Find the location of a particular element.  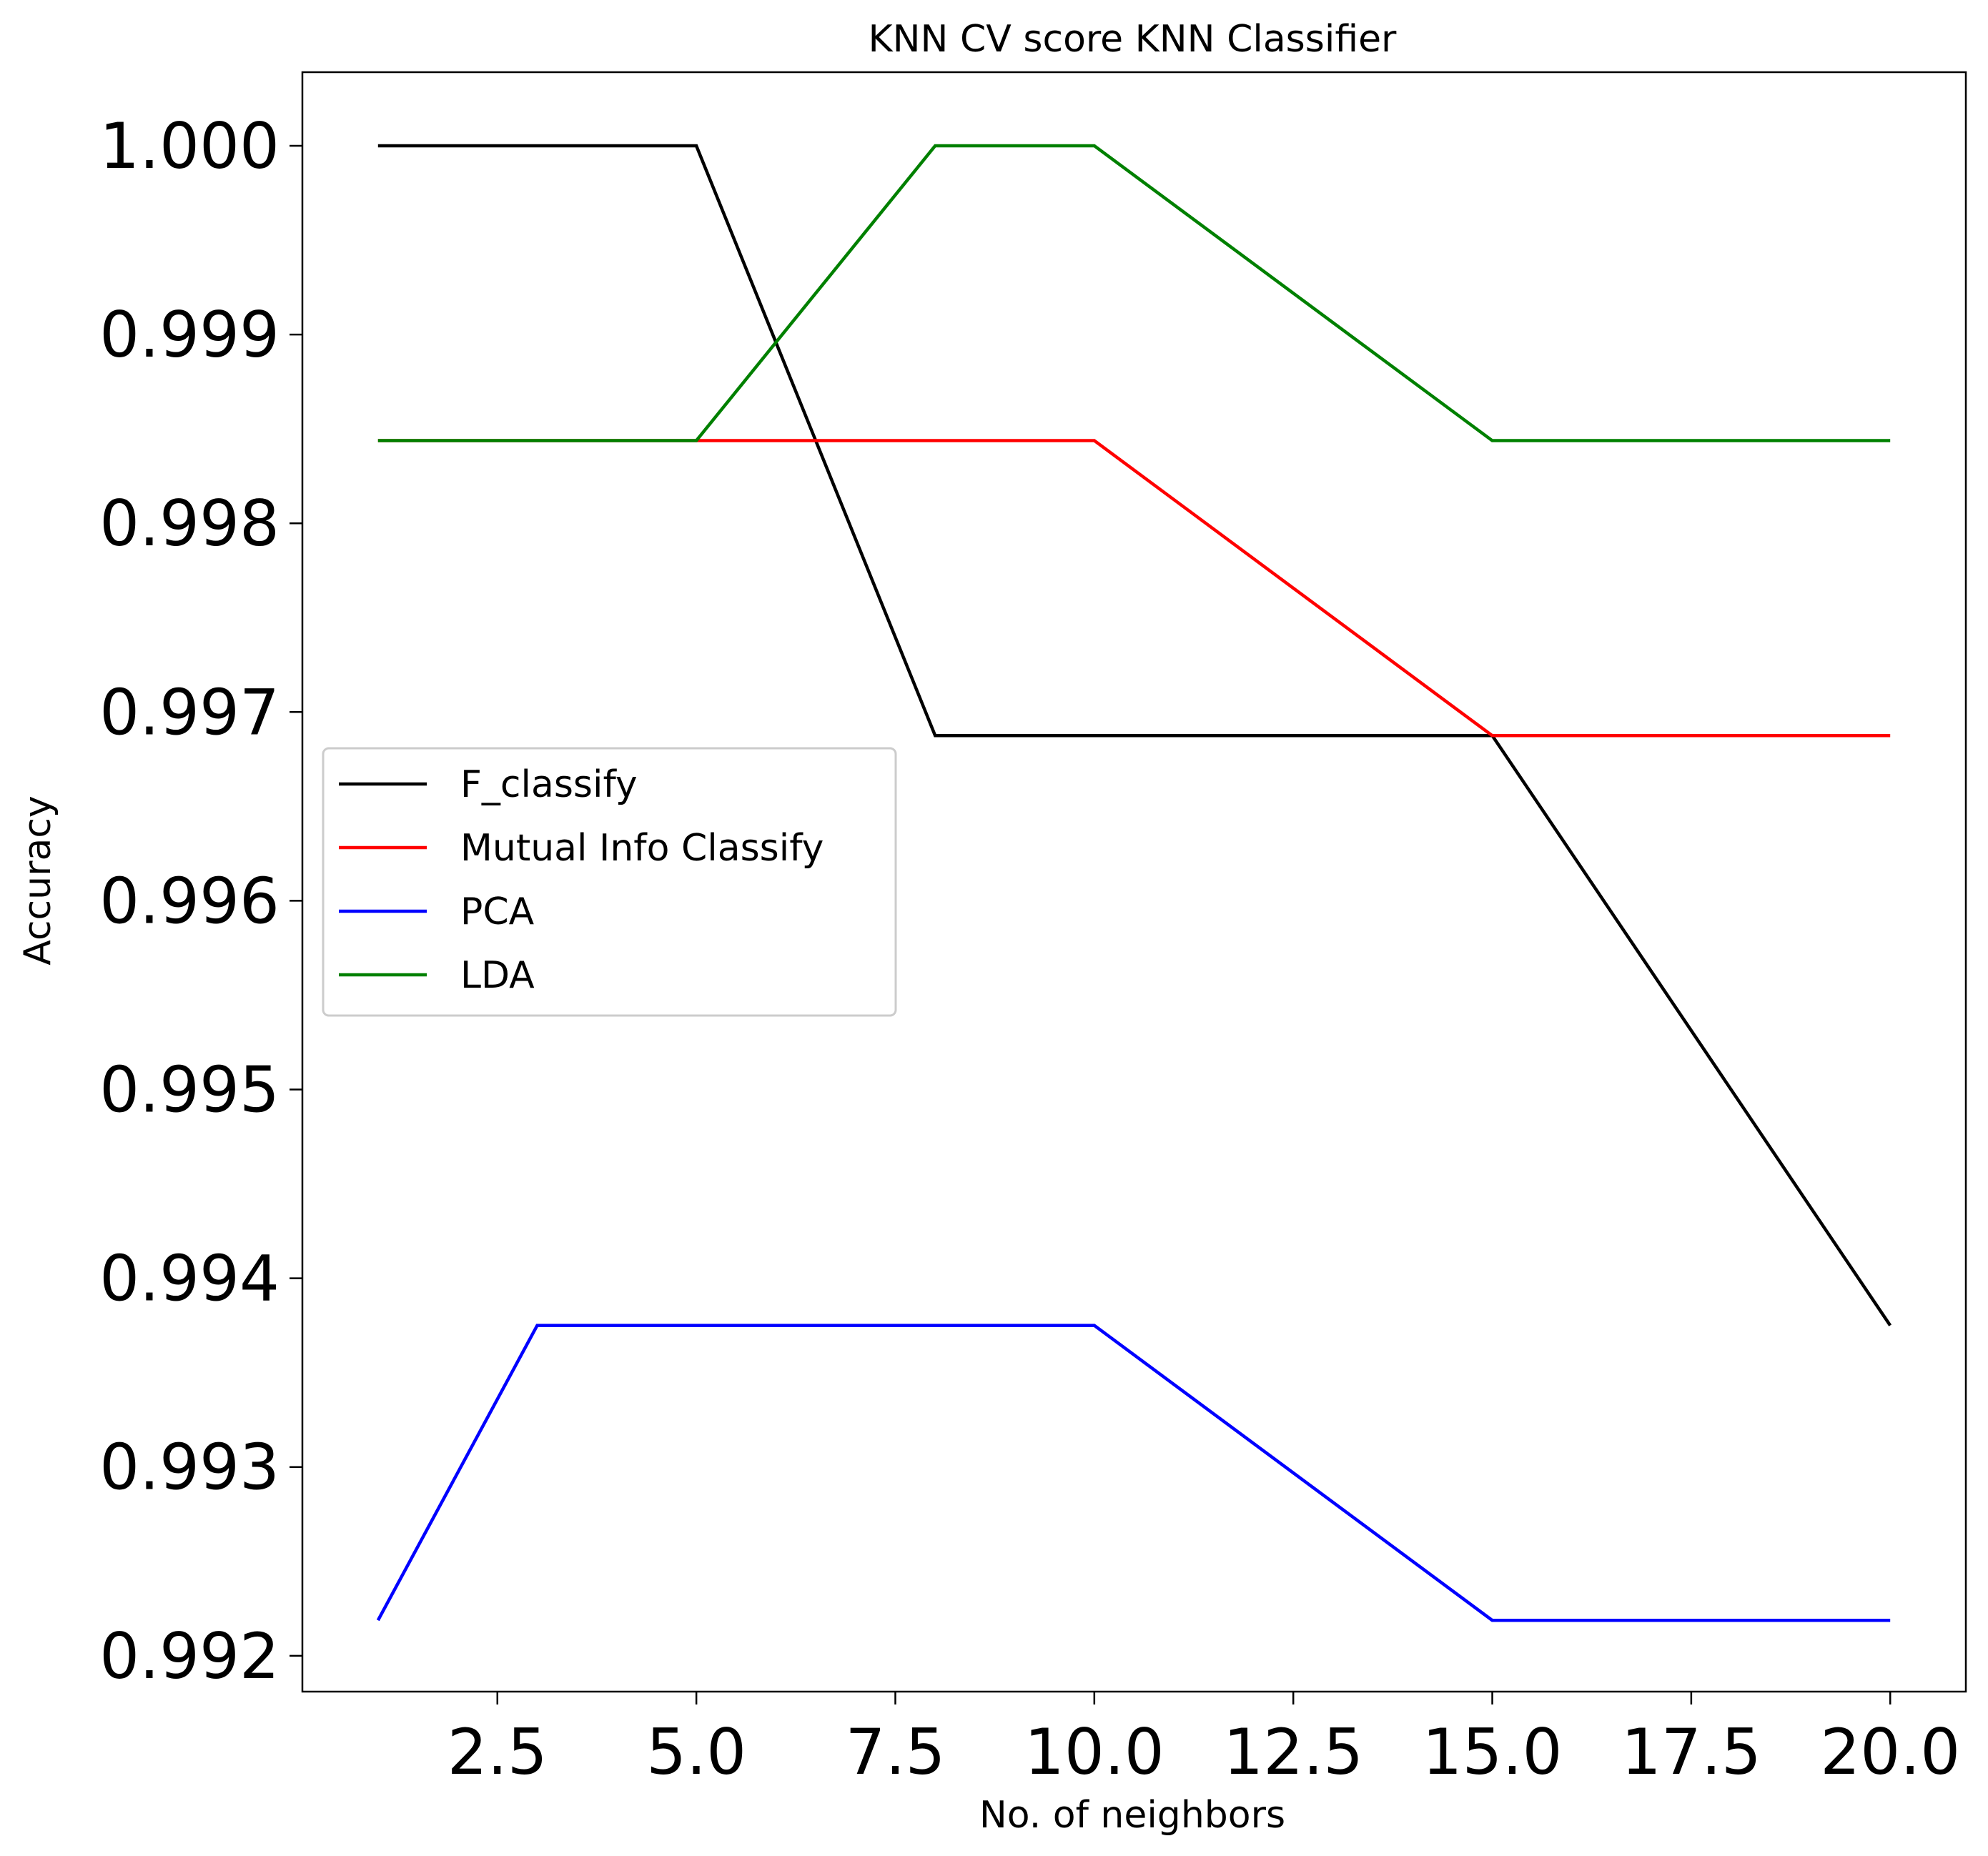

legend-label-mutual-info-classify: Mutual Info Classify is located at coordinates (642, 848).